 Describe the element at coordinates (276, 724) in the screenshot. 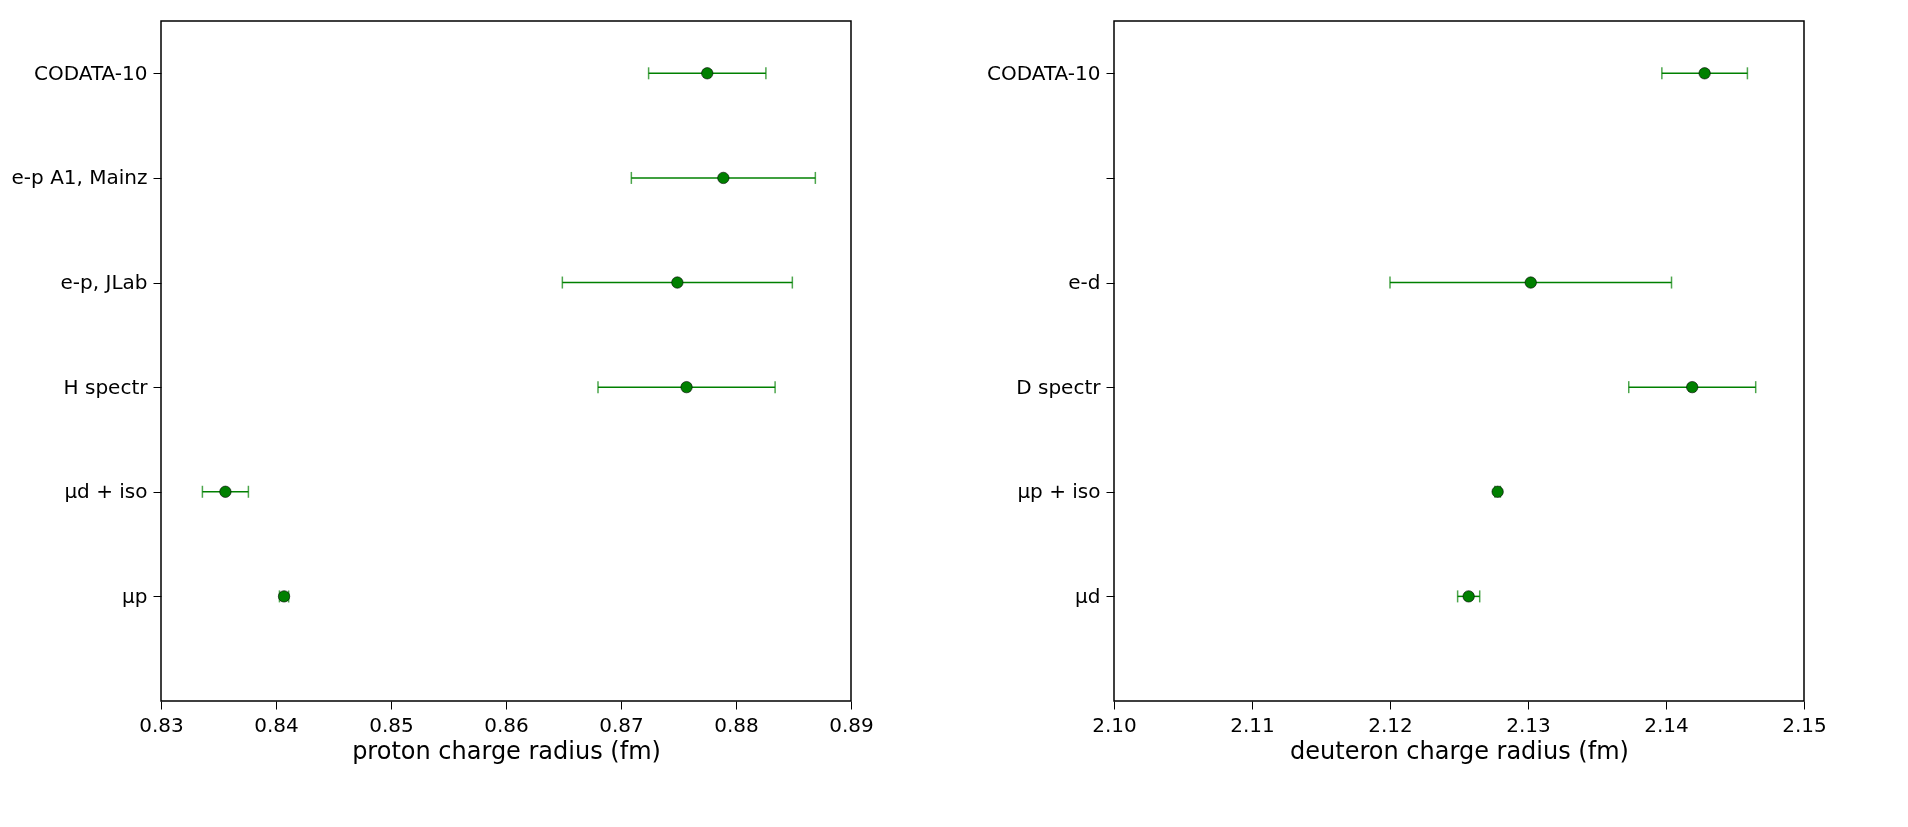

I see `x-tick-label: 0.84` at that location.